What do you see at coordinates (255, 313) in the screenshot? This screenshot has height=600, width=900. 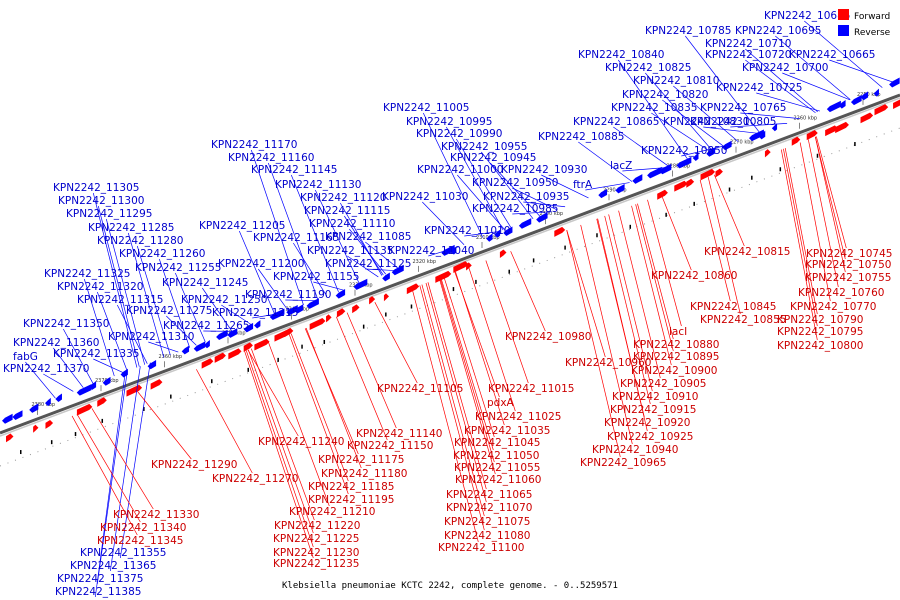 I see `reverse-gene-label-kpn2242-11215: KPN2242_11215` at bounding box center [255, 313].